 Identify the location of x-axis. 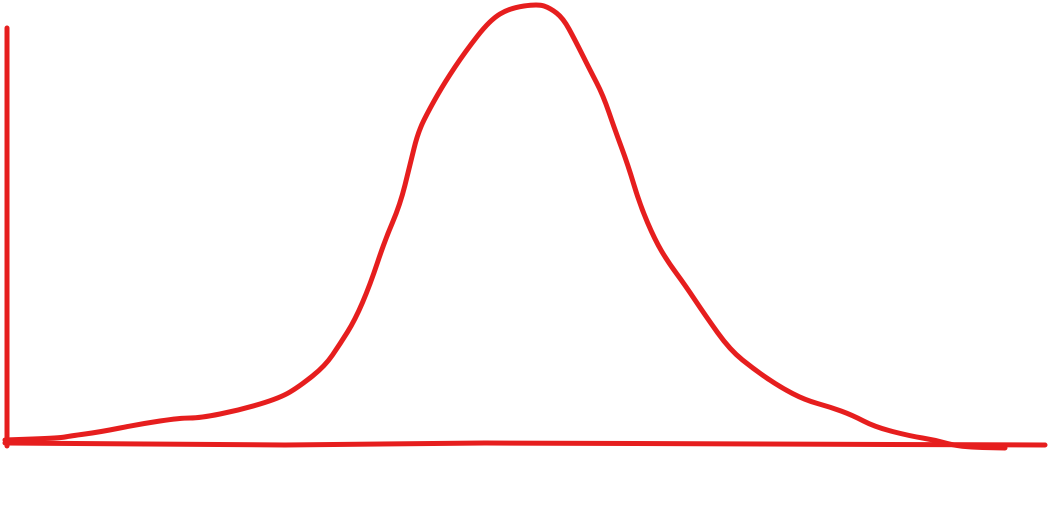
(525, 444).